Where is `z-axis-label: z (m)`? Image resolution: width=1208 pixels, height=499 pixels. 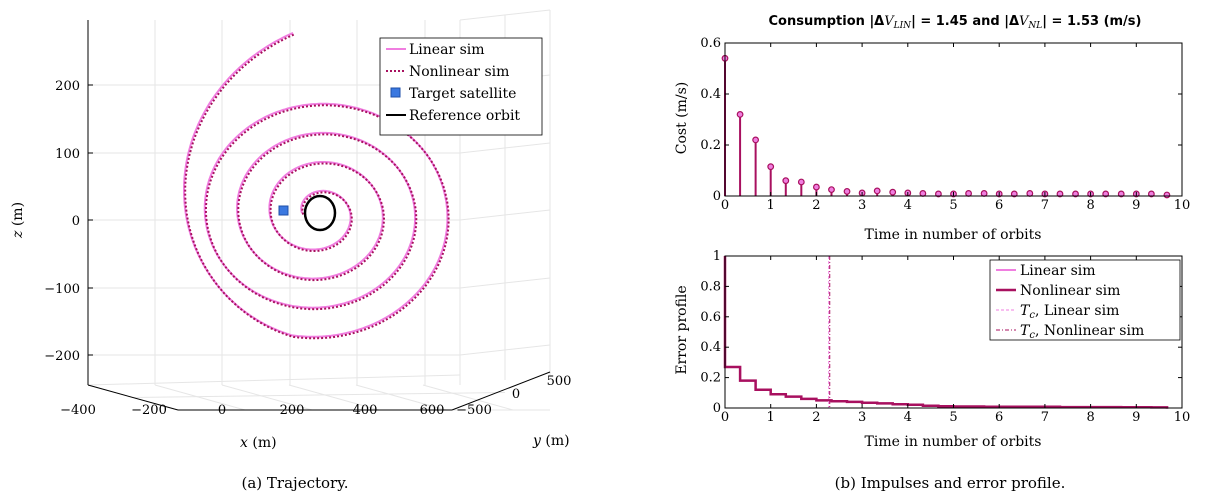
z-axis-label: z (m) is located at coordinates (18, 220).